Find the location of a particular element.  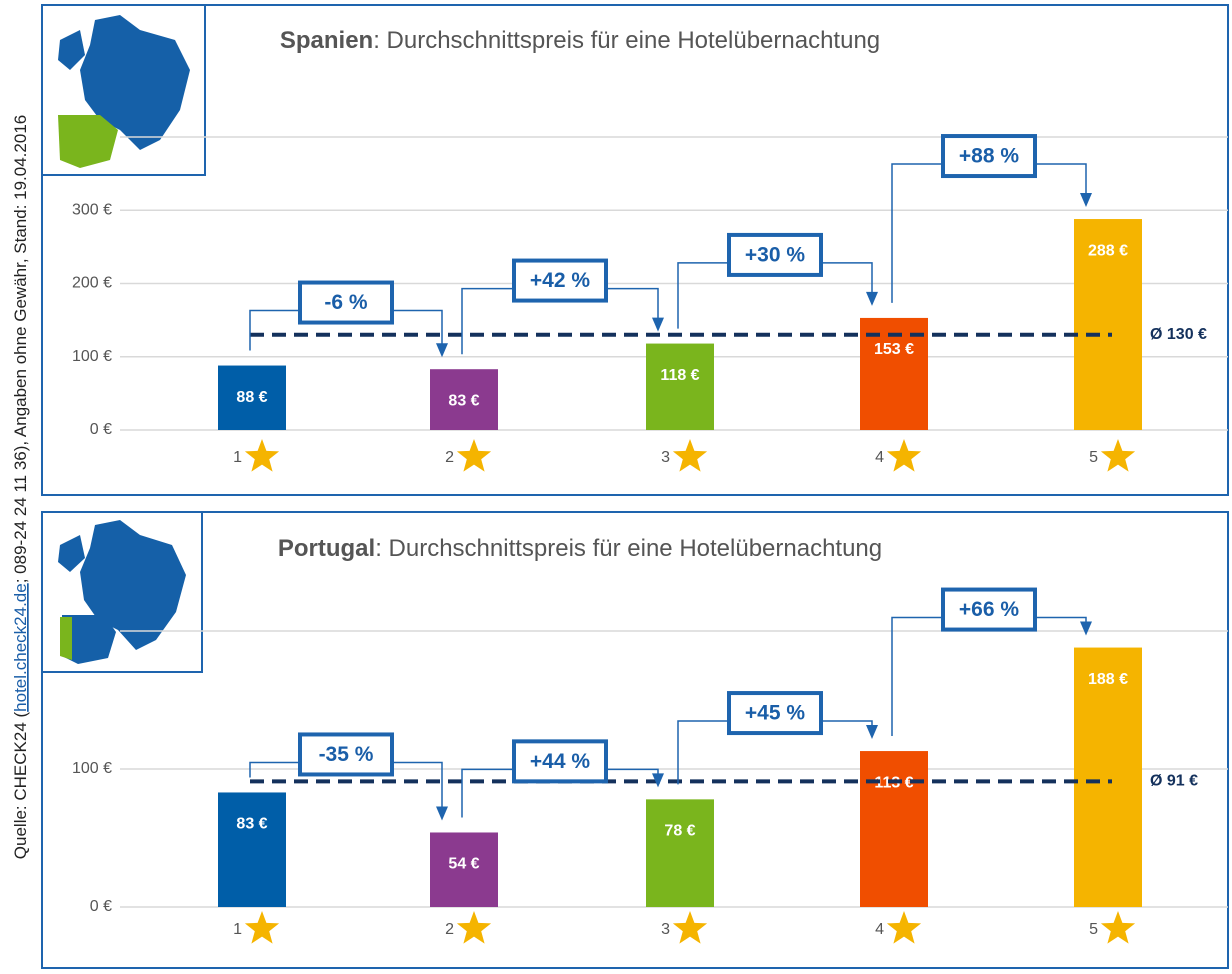

change-label: +66 % is located at coordinates (989, 609).